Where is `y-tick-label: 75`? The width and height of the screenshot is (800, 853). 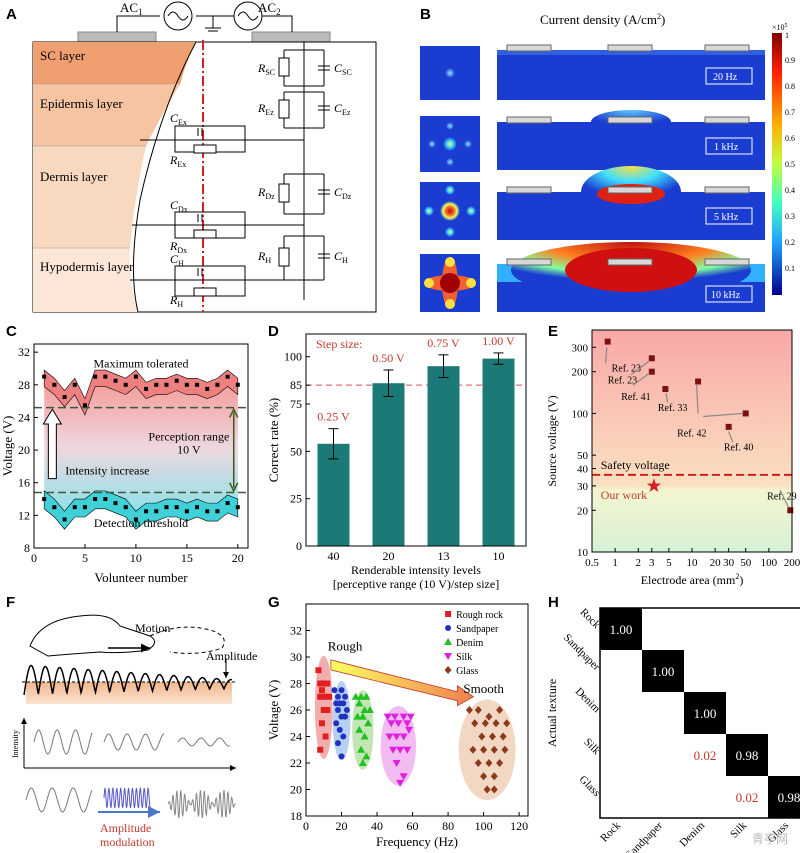
y-tick-label: 75 is located at coordinates (296, 404).